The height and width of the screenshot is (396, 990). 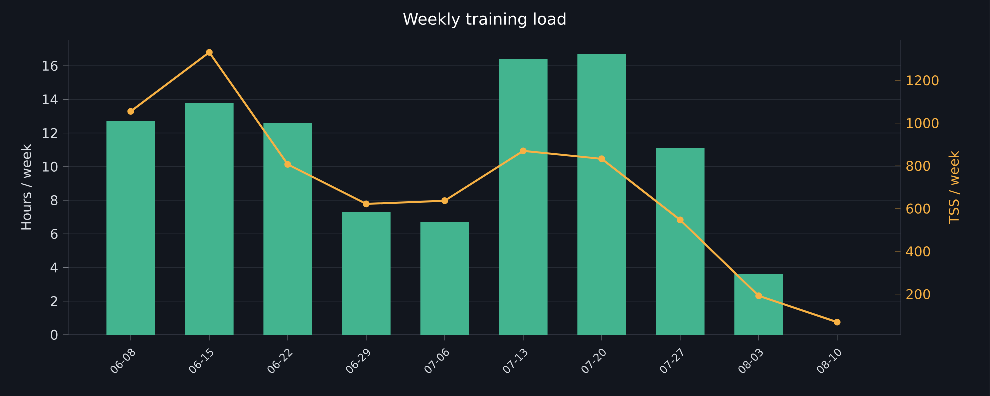 What do you see at coordinates (918, 251) in the screenshot?
I see `y2-tick-label: 400` at bounding box center [918, 251].